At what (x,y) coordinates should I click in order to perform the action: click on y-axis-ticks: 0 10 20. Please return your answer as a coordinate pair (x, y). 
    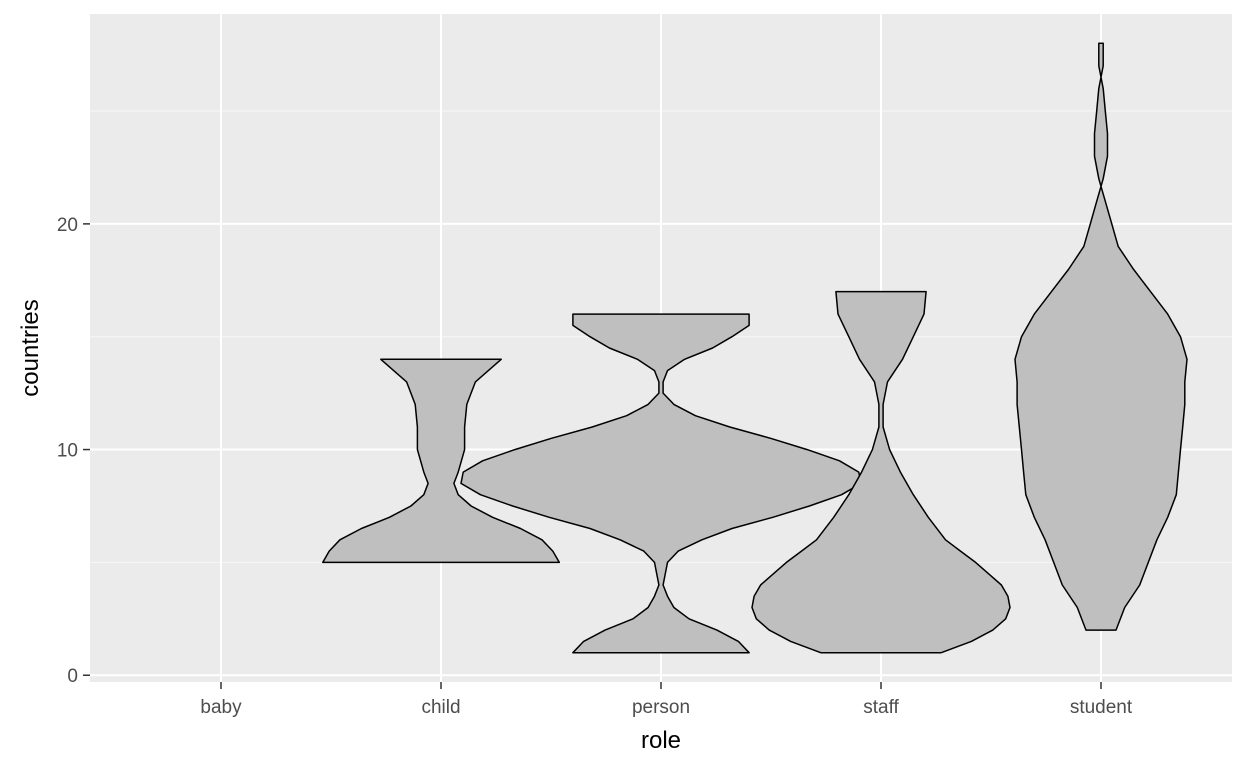
    Looking at the image, I should click on (73, 451).